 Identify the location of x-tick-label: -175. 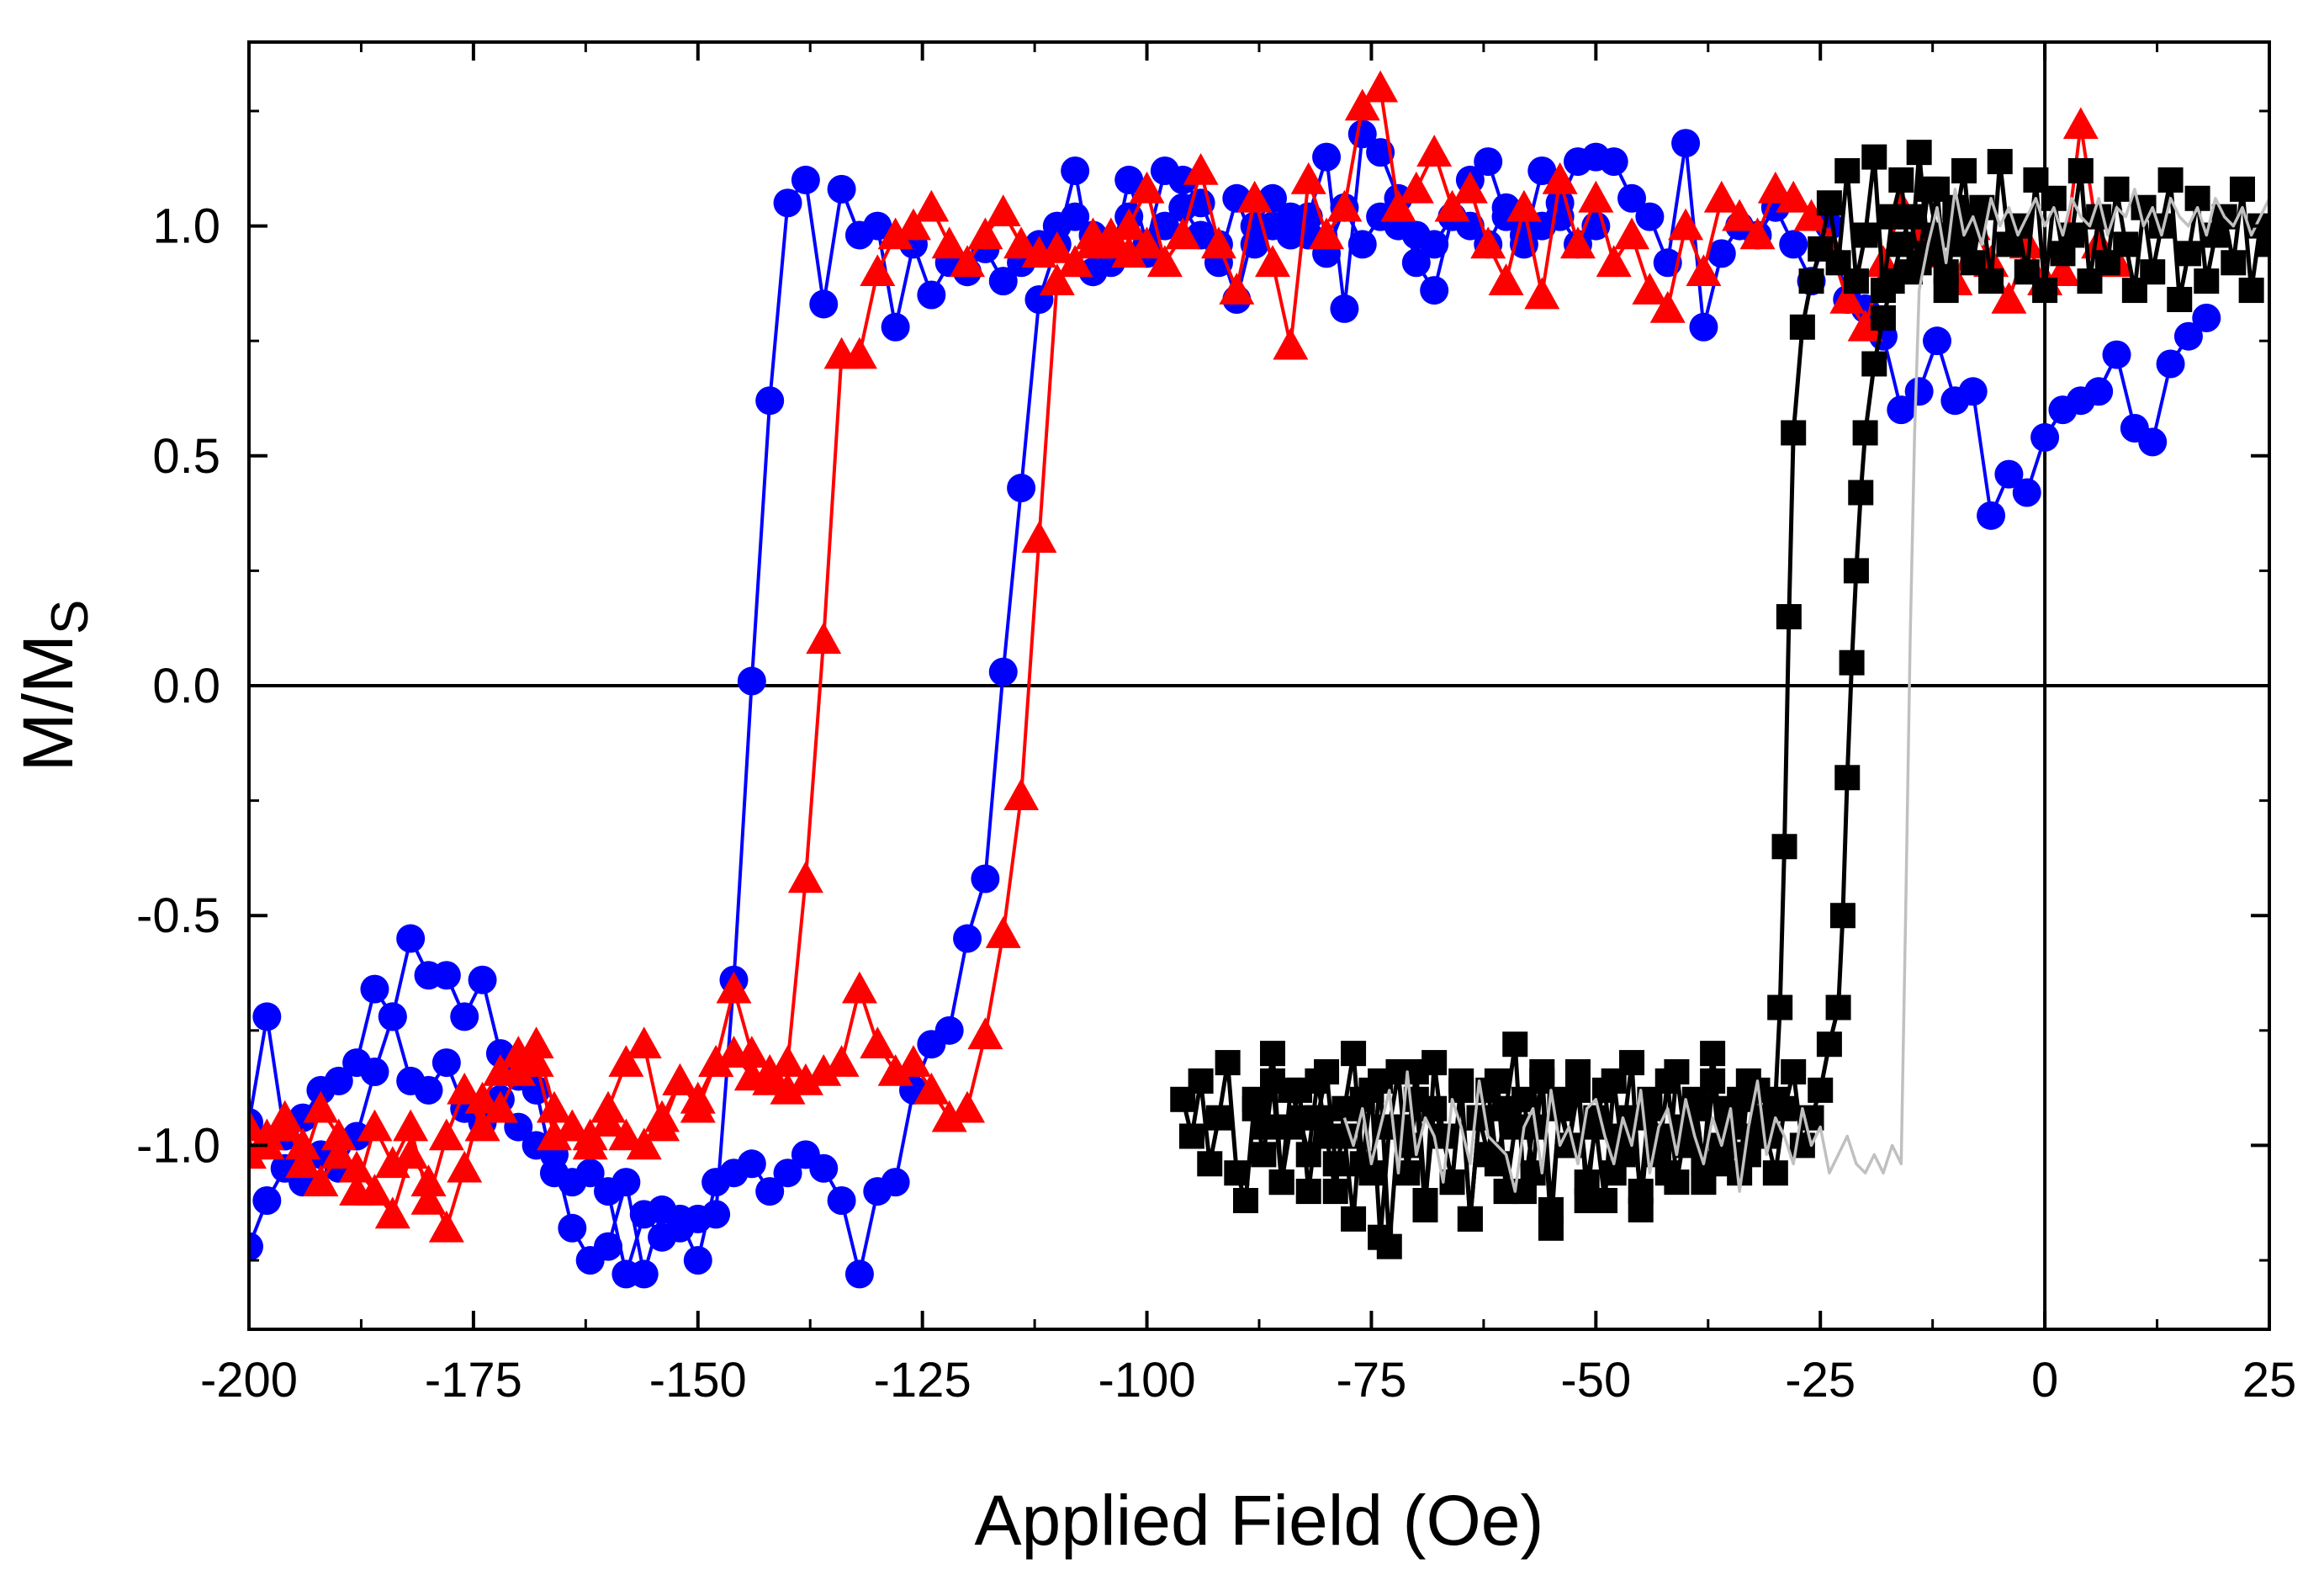
(474, 1380).